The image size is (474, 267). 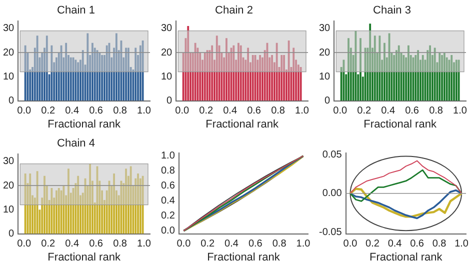 What do you see at coordinates (168, 201) in the screenshot?
I see `y-tick-label: 0.4` at bounding box center [168, 201].